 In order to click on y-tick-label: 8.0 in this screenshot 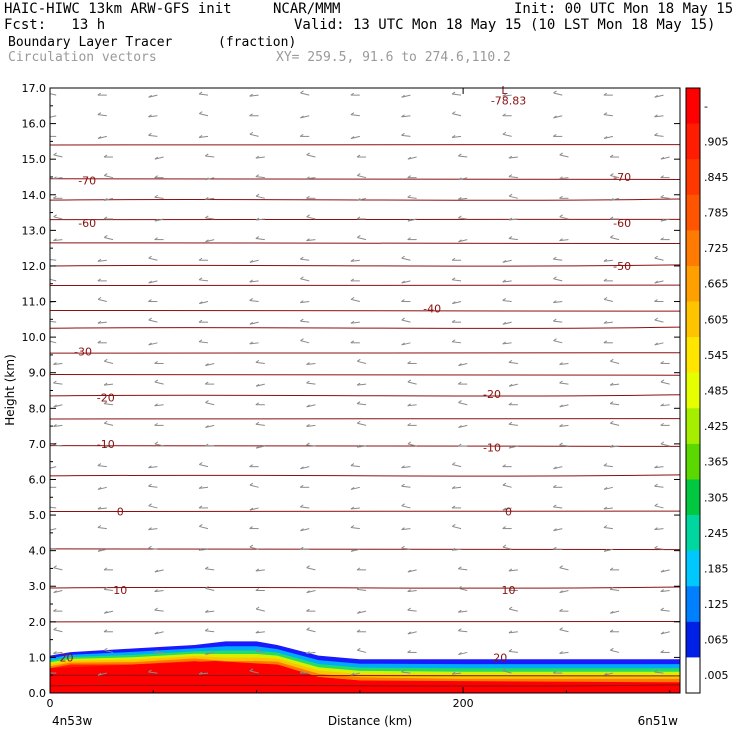, I will do `click(38, 408)`.